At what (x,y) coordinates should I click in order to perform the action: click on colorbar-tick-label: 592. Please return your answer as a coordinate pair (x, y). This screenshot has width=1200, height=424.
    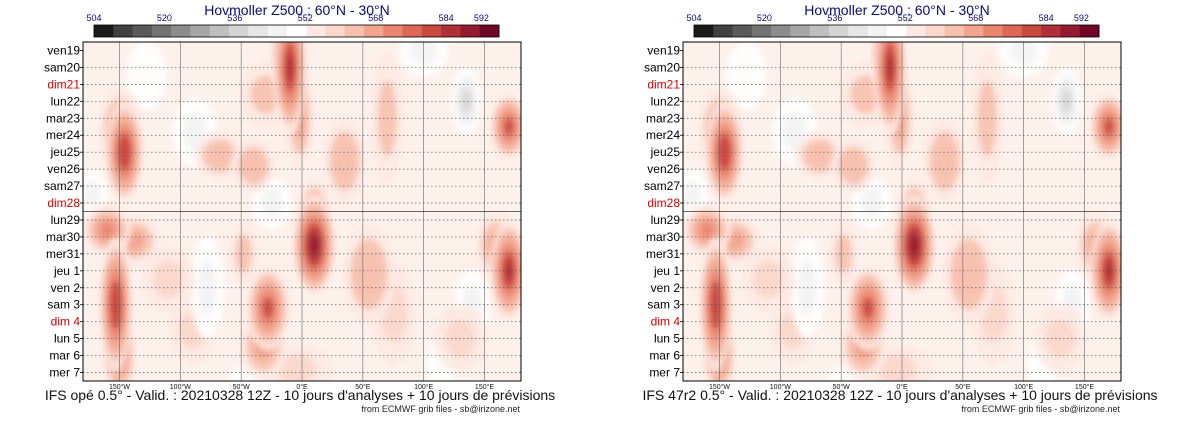
    Looking at the image, I should click on (481, 18).